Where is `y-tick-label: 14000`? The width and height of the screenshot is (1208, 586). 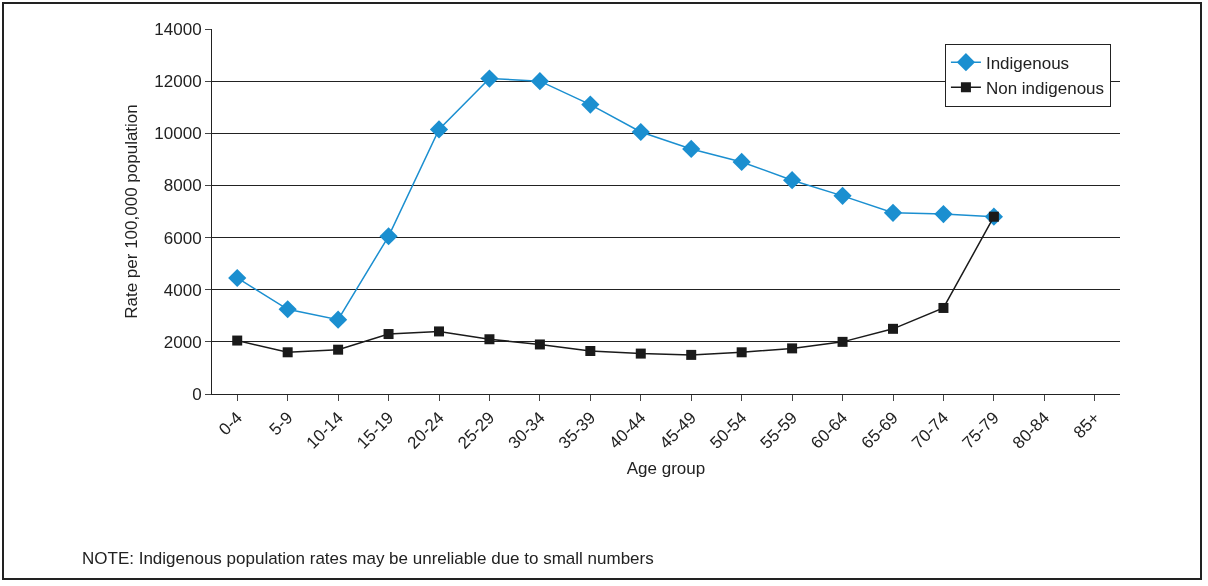
y-tick-label: 14000 is located at coordinates (178, 29).